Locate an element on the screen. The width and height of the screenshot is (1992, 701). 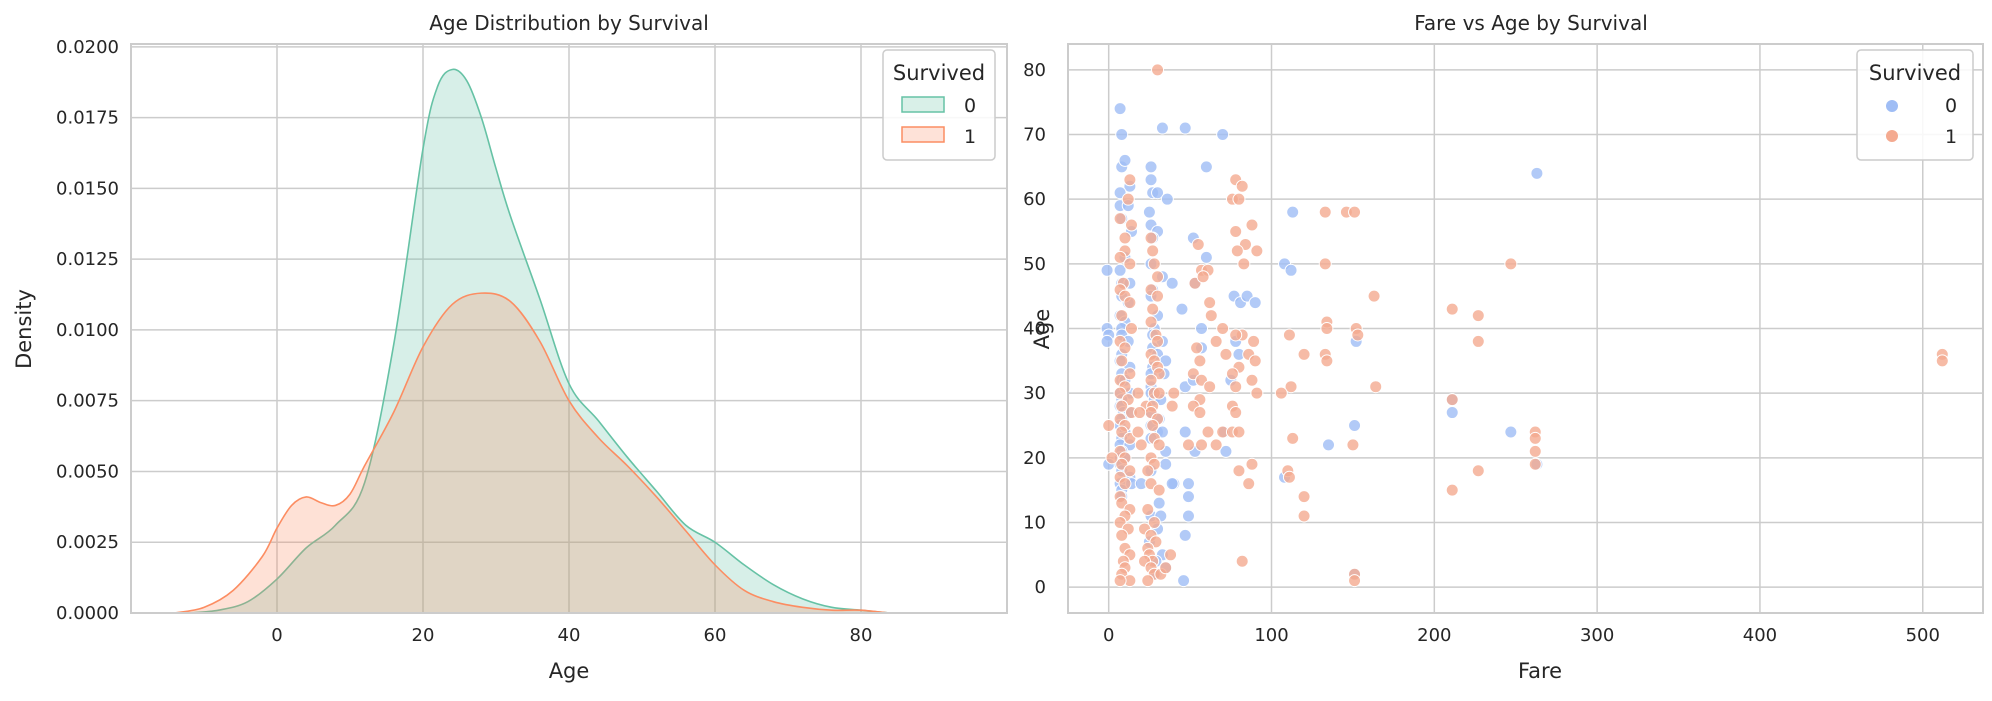
kde-y-tick-label: 0.0075 is located at coordinates (87, 401).